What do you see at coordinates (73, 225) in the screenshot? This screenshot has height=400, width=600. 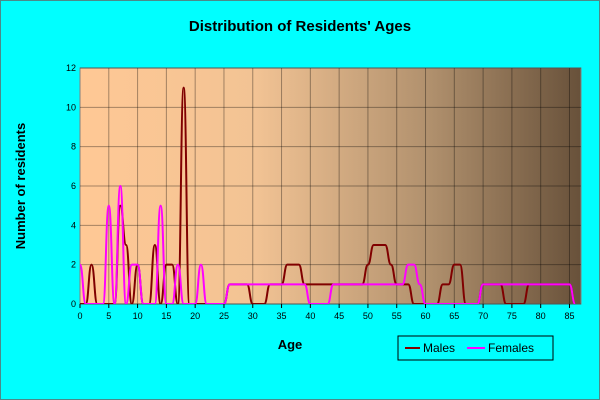 I see `y-tick-label: 4` at bounding box center [73, 225].